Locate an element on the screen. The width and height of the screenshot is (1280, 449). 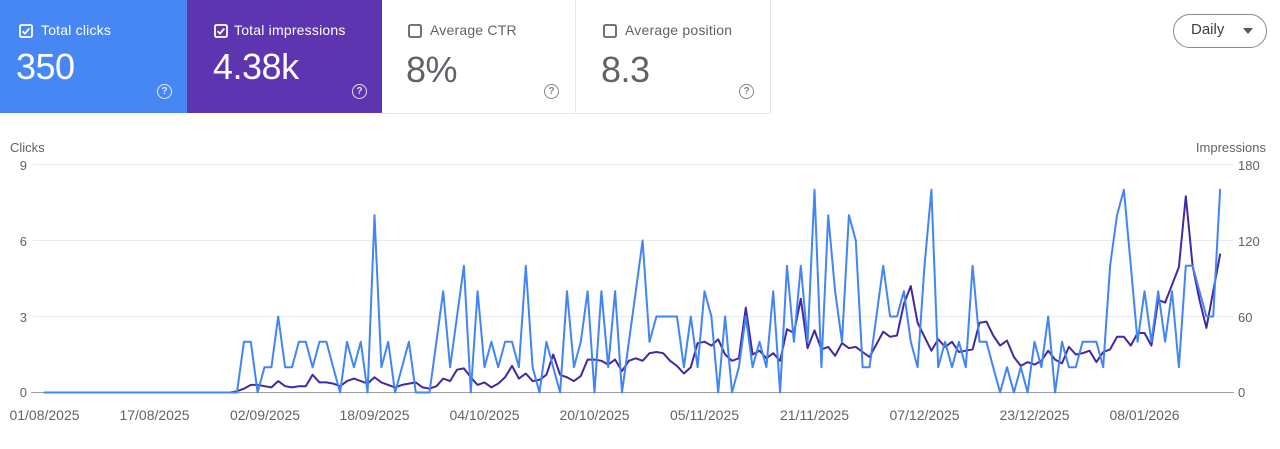
svg-text: 07/12/2025 is located at coordinates (924, 415).